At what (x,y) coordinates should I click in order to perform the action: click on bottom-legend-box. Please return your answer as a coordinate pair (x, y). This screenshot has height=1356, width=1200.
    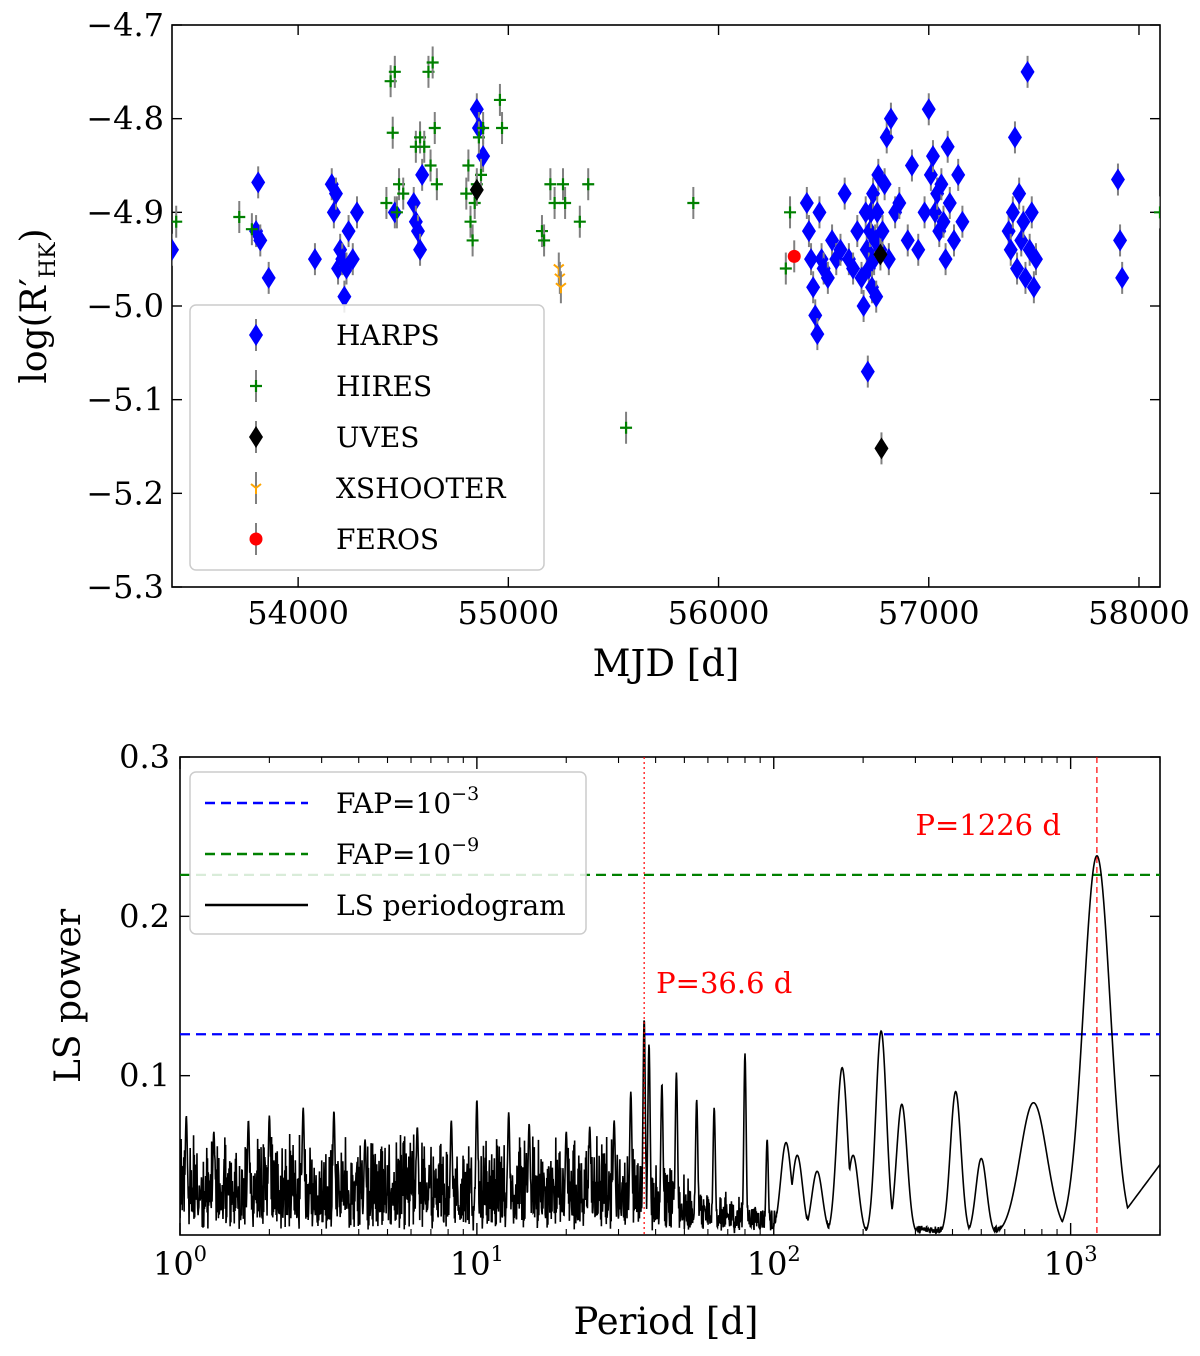
    Looking at the image, I should click on (388, 853).